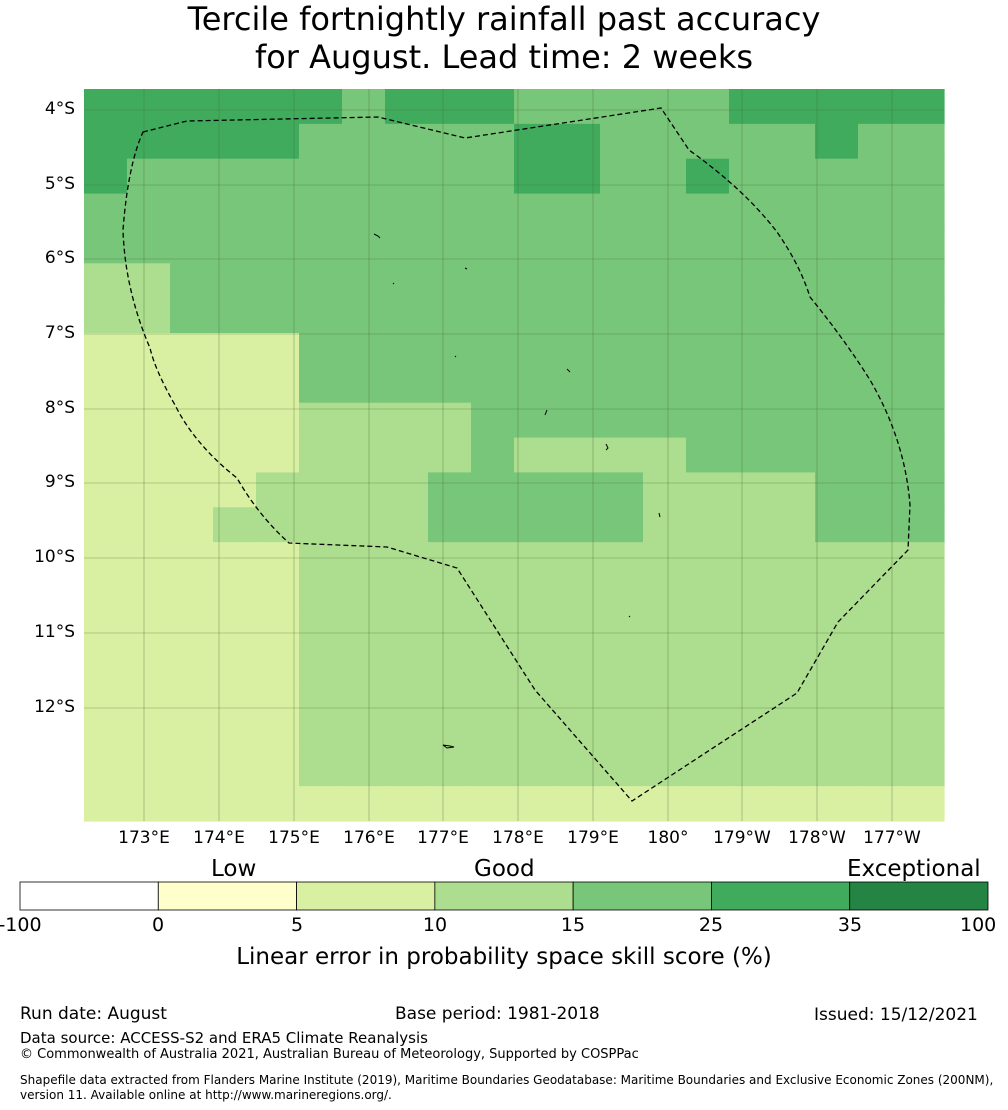 Image resolution: width=1008 pixels, height=1110 pixels. What do you see at coordinates (144, 838) in the screenshot?
I see `lon-label: 173°E` at bounding box center [144, 838].